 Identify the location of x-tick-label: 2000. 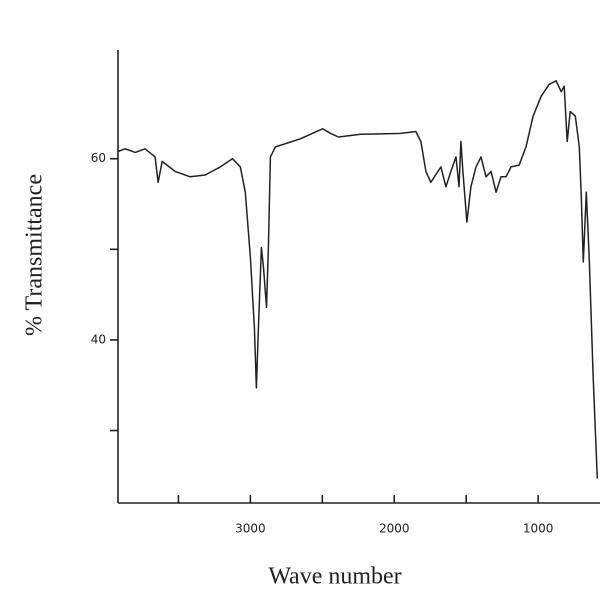
(394, 529).